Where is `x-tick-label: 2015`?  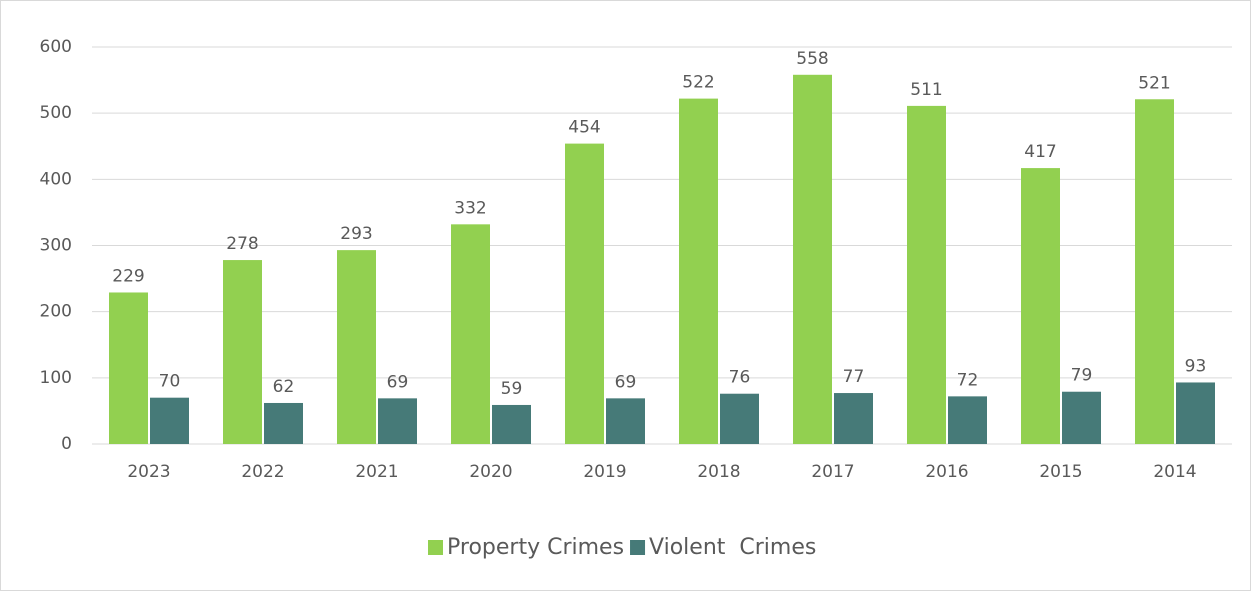
x-tick-label: 2015 is located at coordinates (1060, 472).